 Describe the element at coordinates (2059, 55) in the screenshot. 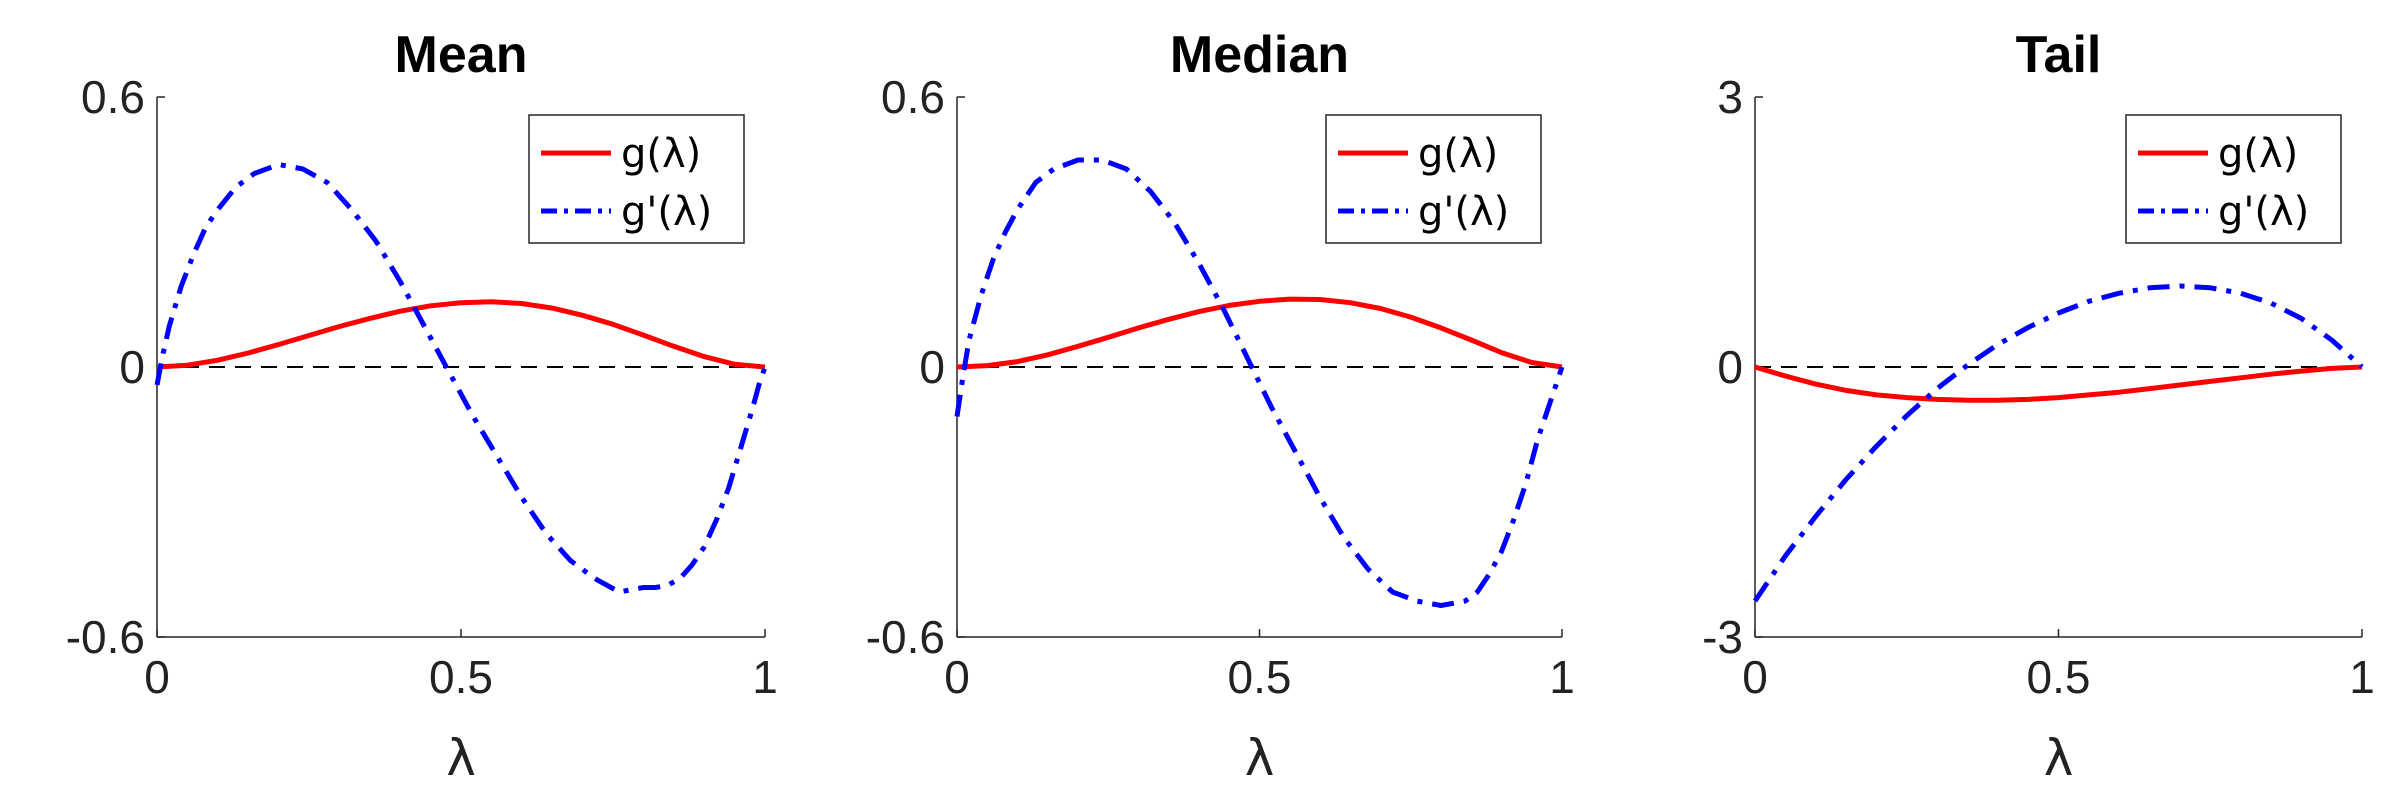

I see `chart-title: Tail` at that location.